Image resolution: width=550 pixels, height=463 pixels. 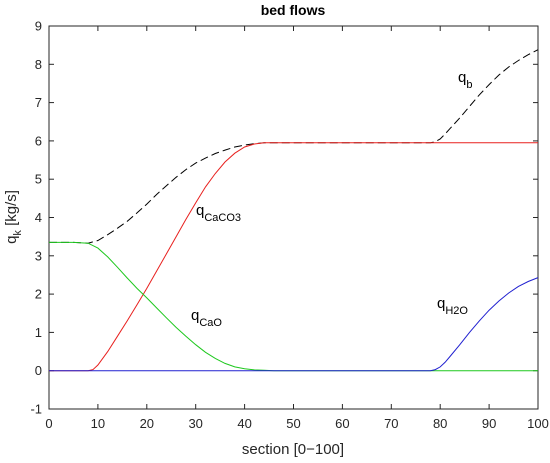 I want to click on y-axis-label-main: q, so click(x=11, y=240).